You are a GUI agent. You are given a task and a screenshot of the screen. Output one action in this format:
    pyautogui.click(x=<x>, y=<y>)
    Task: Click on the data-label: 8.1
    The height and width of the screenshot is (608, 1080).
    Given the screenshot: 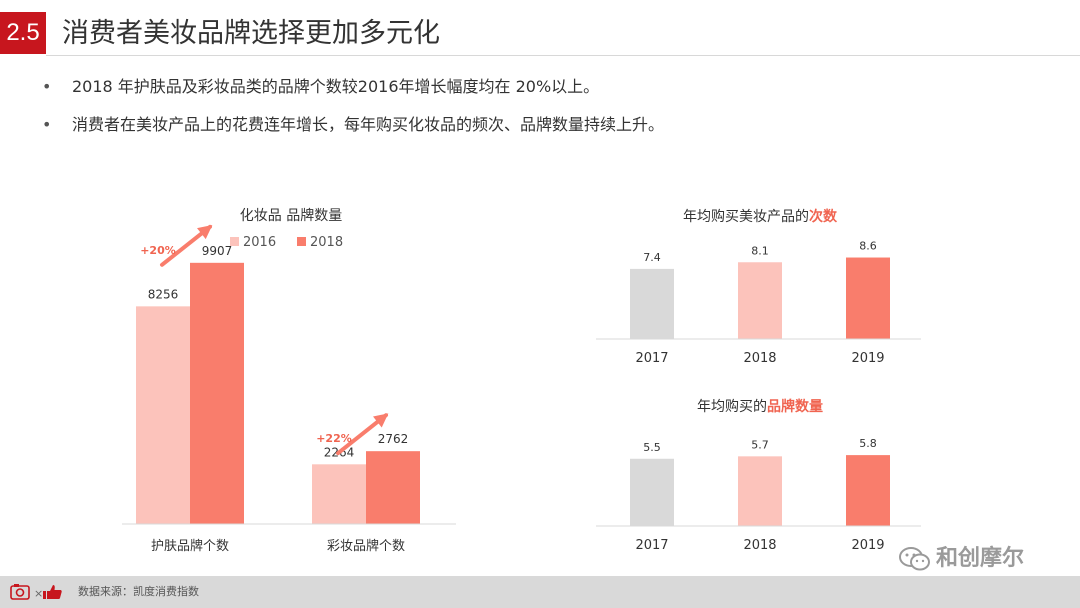 What is the action you would take?
    pyautogui.click(x=760, y=250)
    